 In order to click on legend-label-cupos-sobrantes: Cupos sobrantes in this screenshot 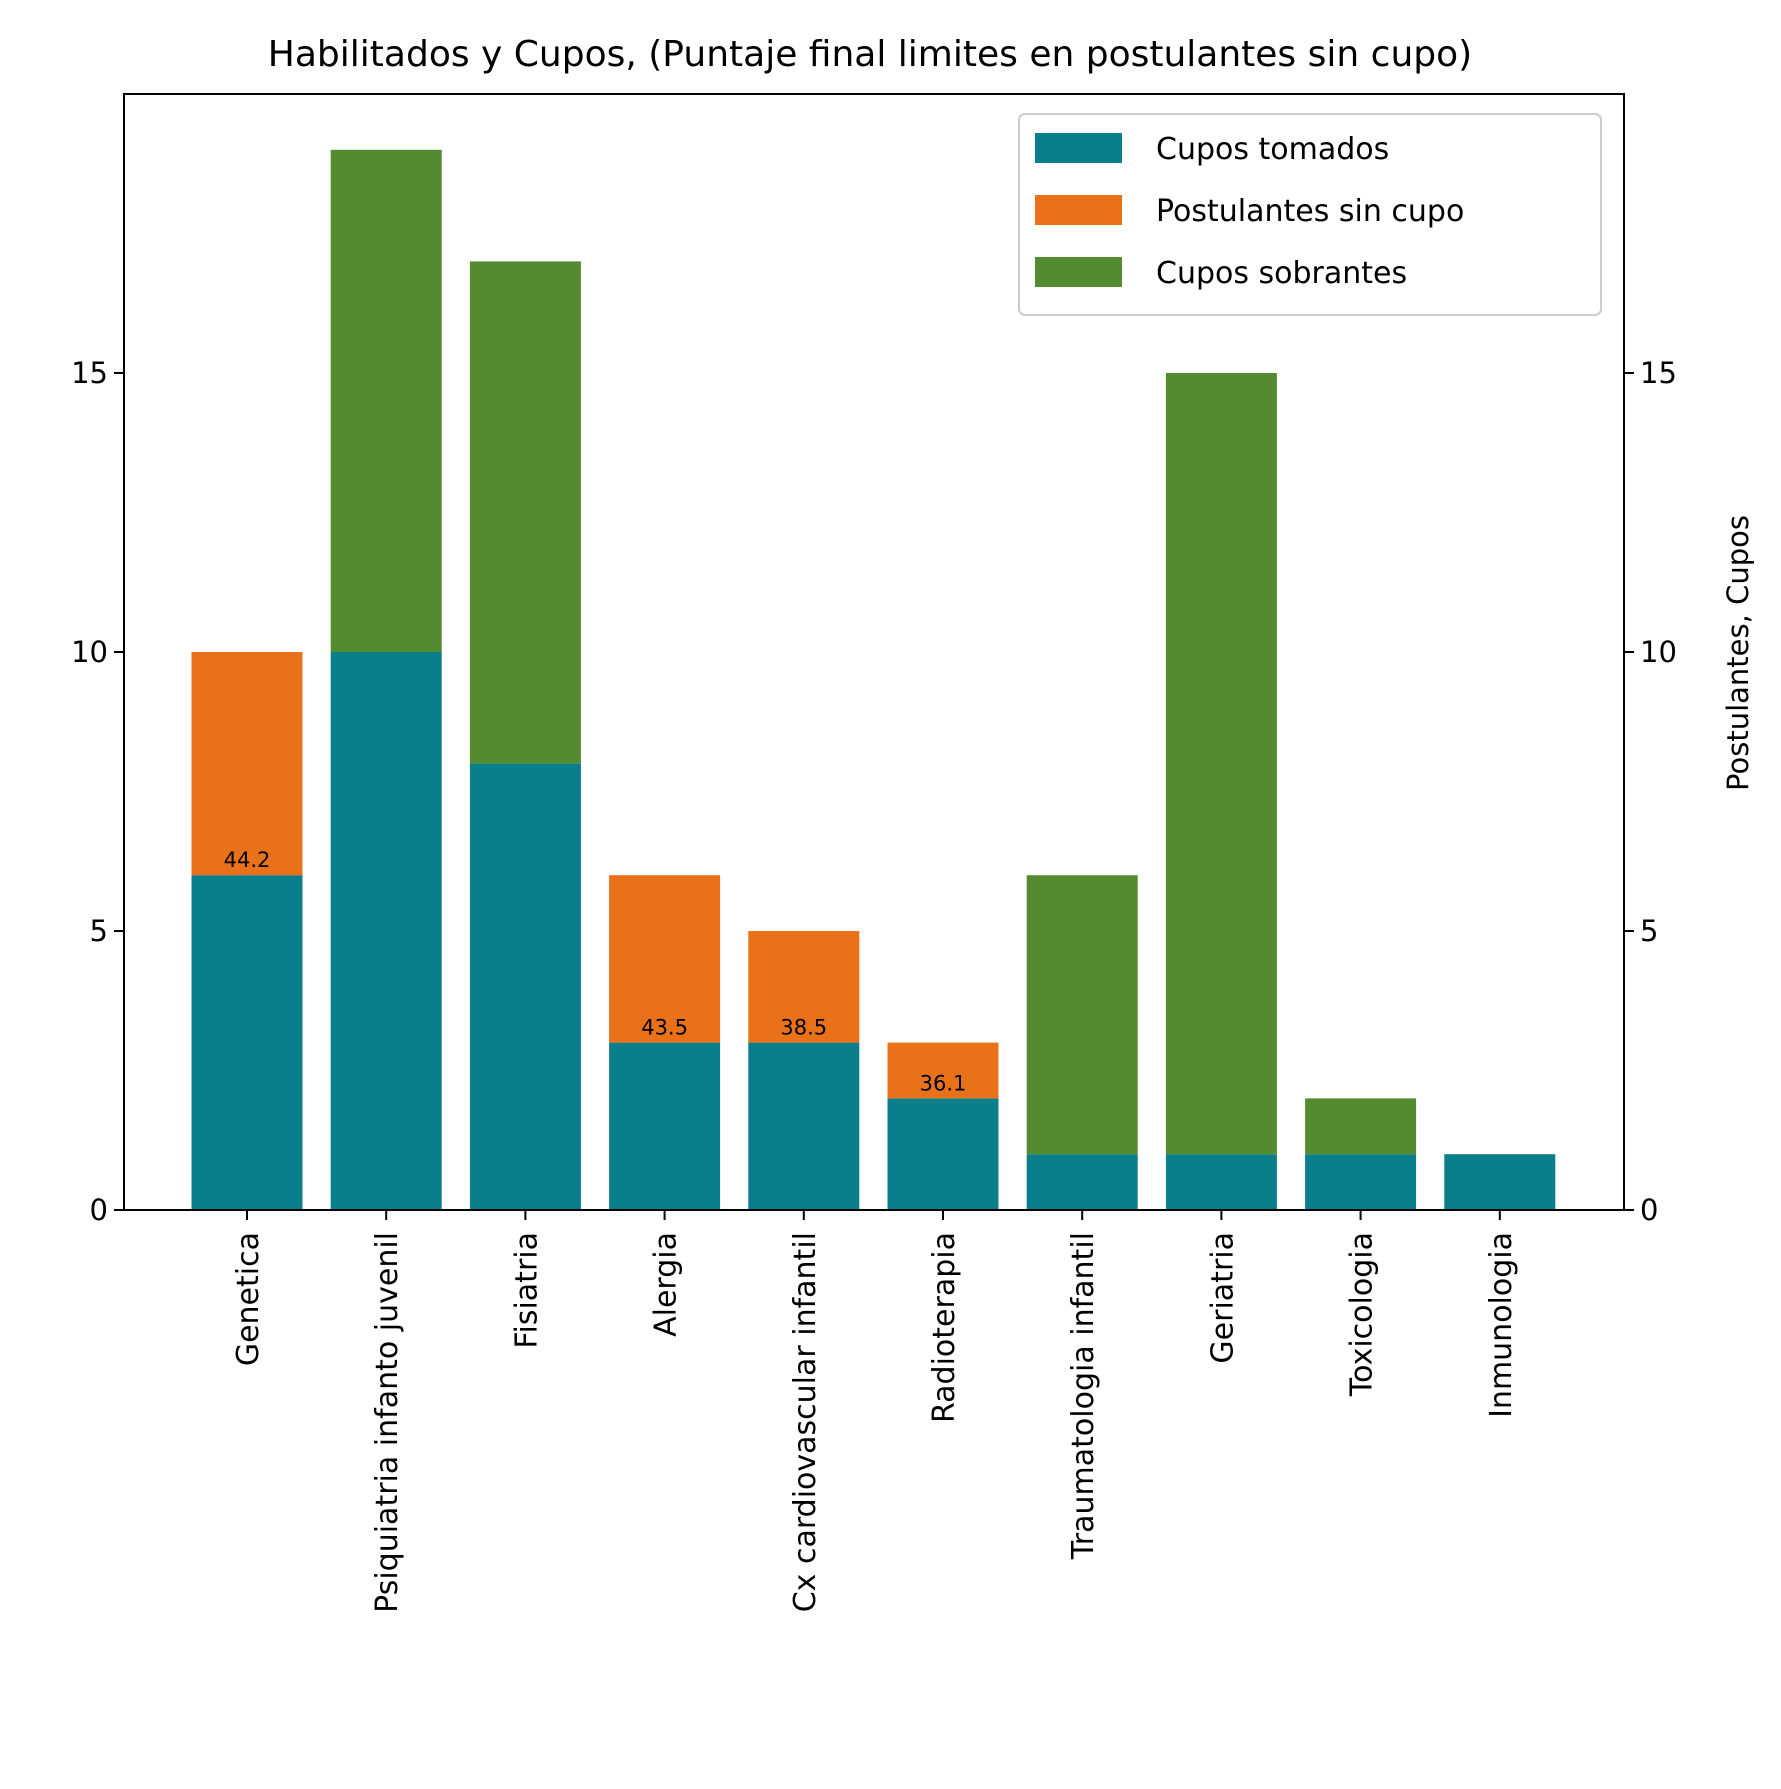, I will do `click(1281, 273)`.